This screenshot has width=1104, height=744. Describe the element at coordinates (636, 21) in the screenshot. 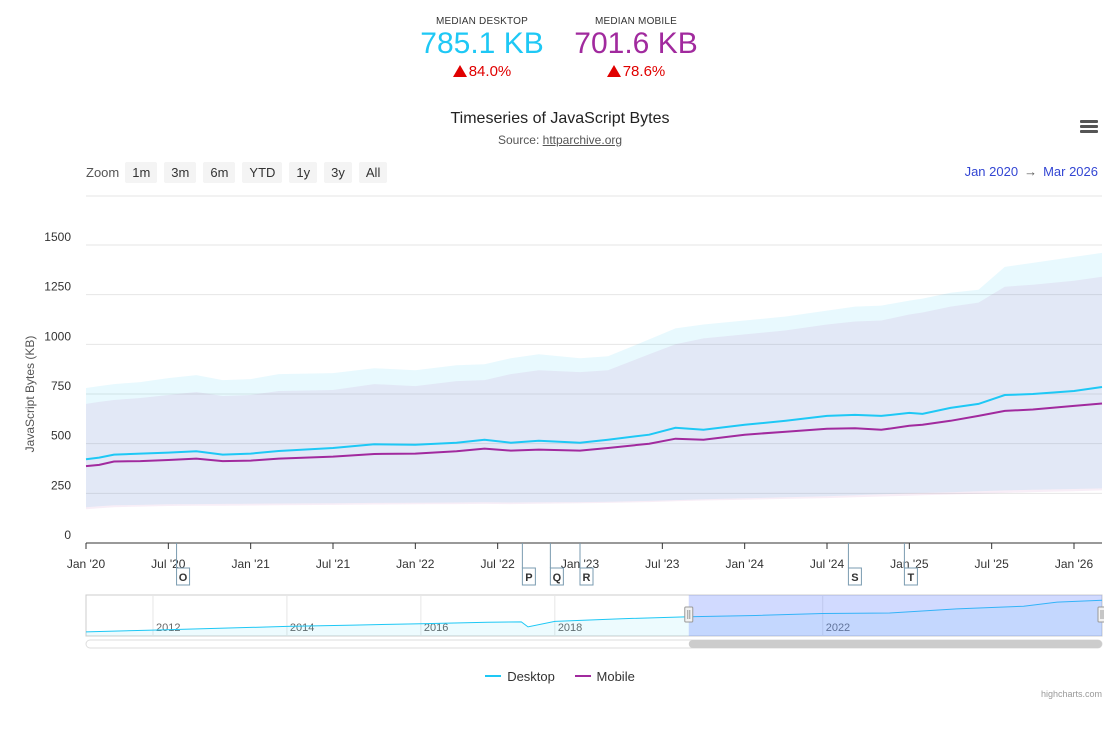

I see `kpi-mobile-label: MEDIAN MOBILE` at that location.